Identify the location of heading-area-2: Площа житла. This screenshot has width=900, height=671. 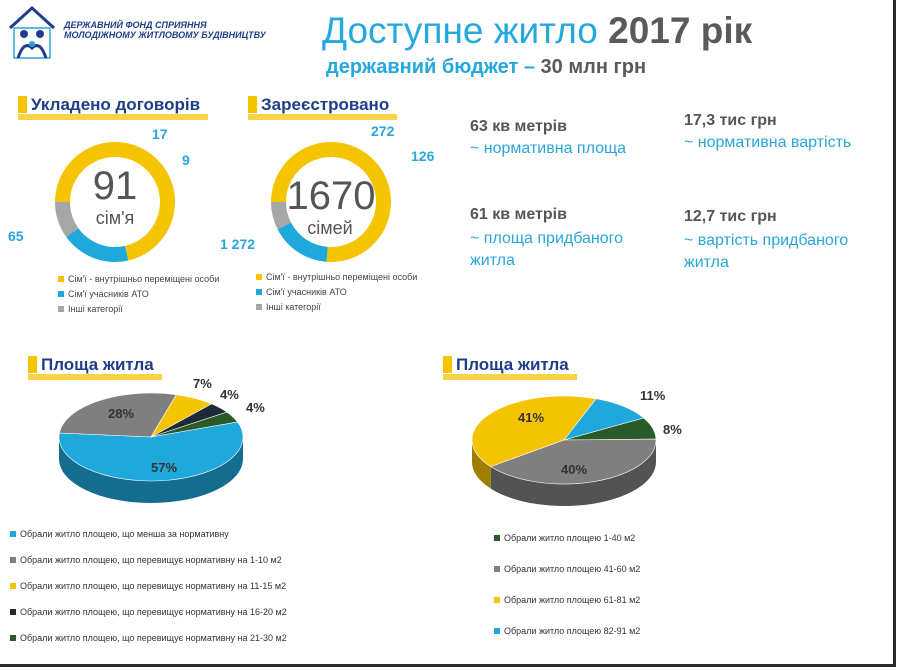
(510, 367).